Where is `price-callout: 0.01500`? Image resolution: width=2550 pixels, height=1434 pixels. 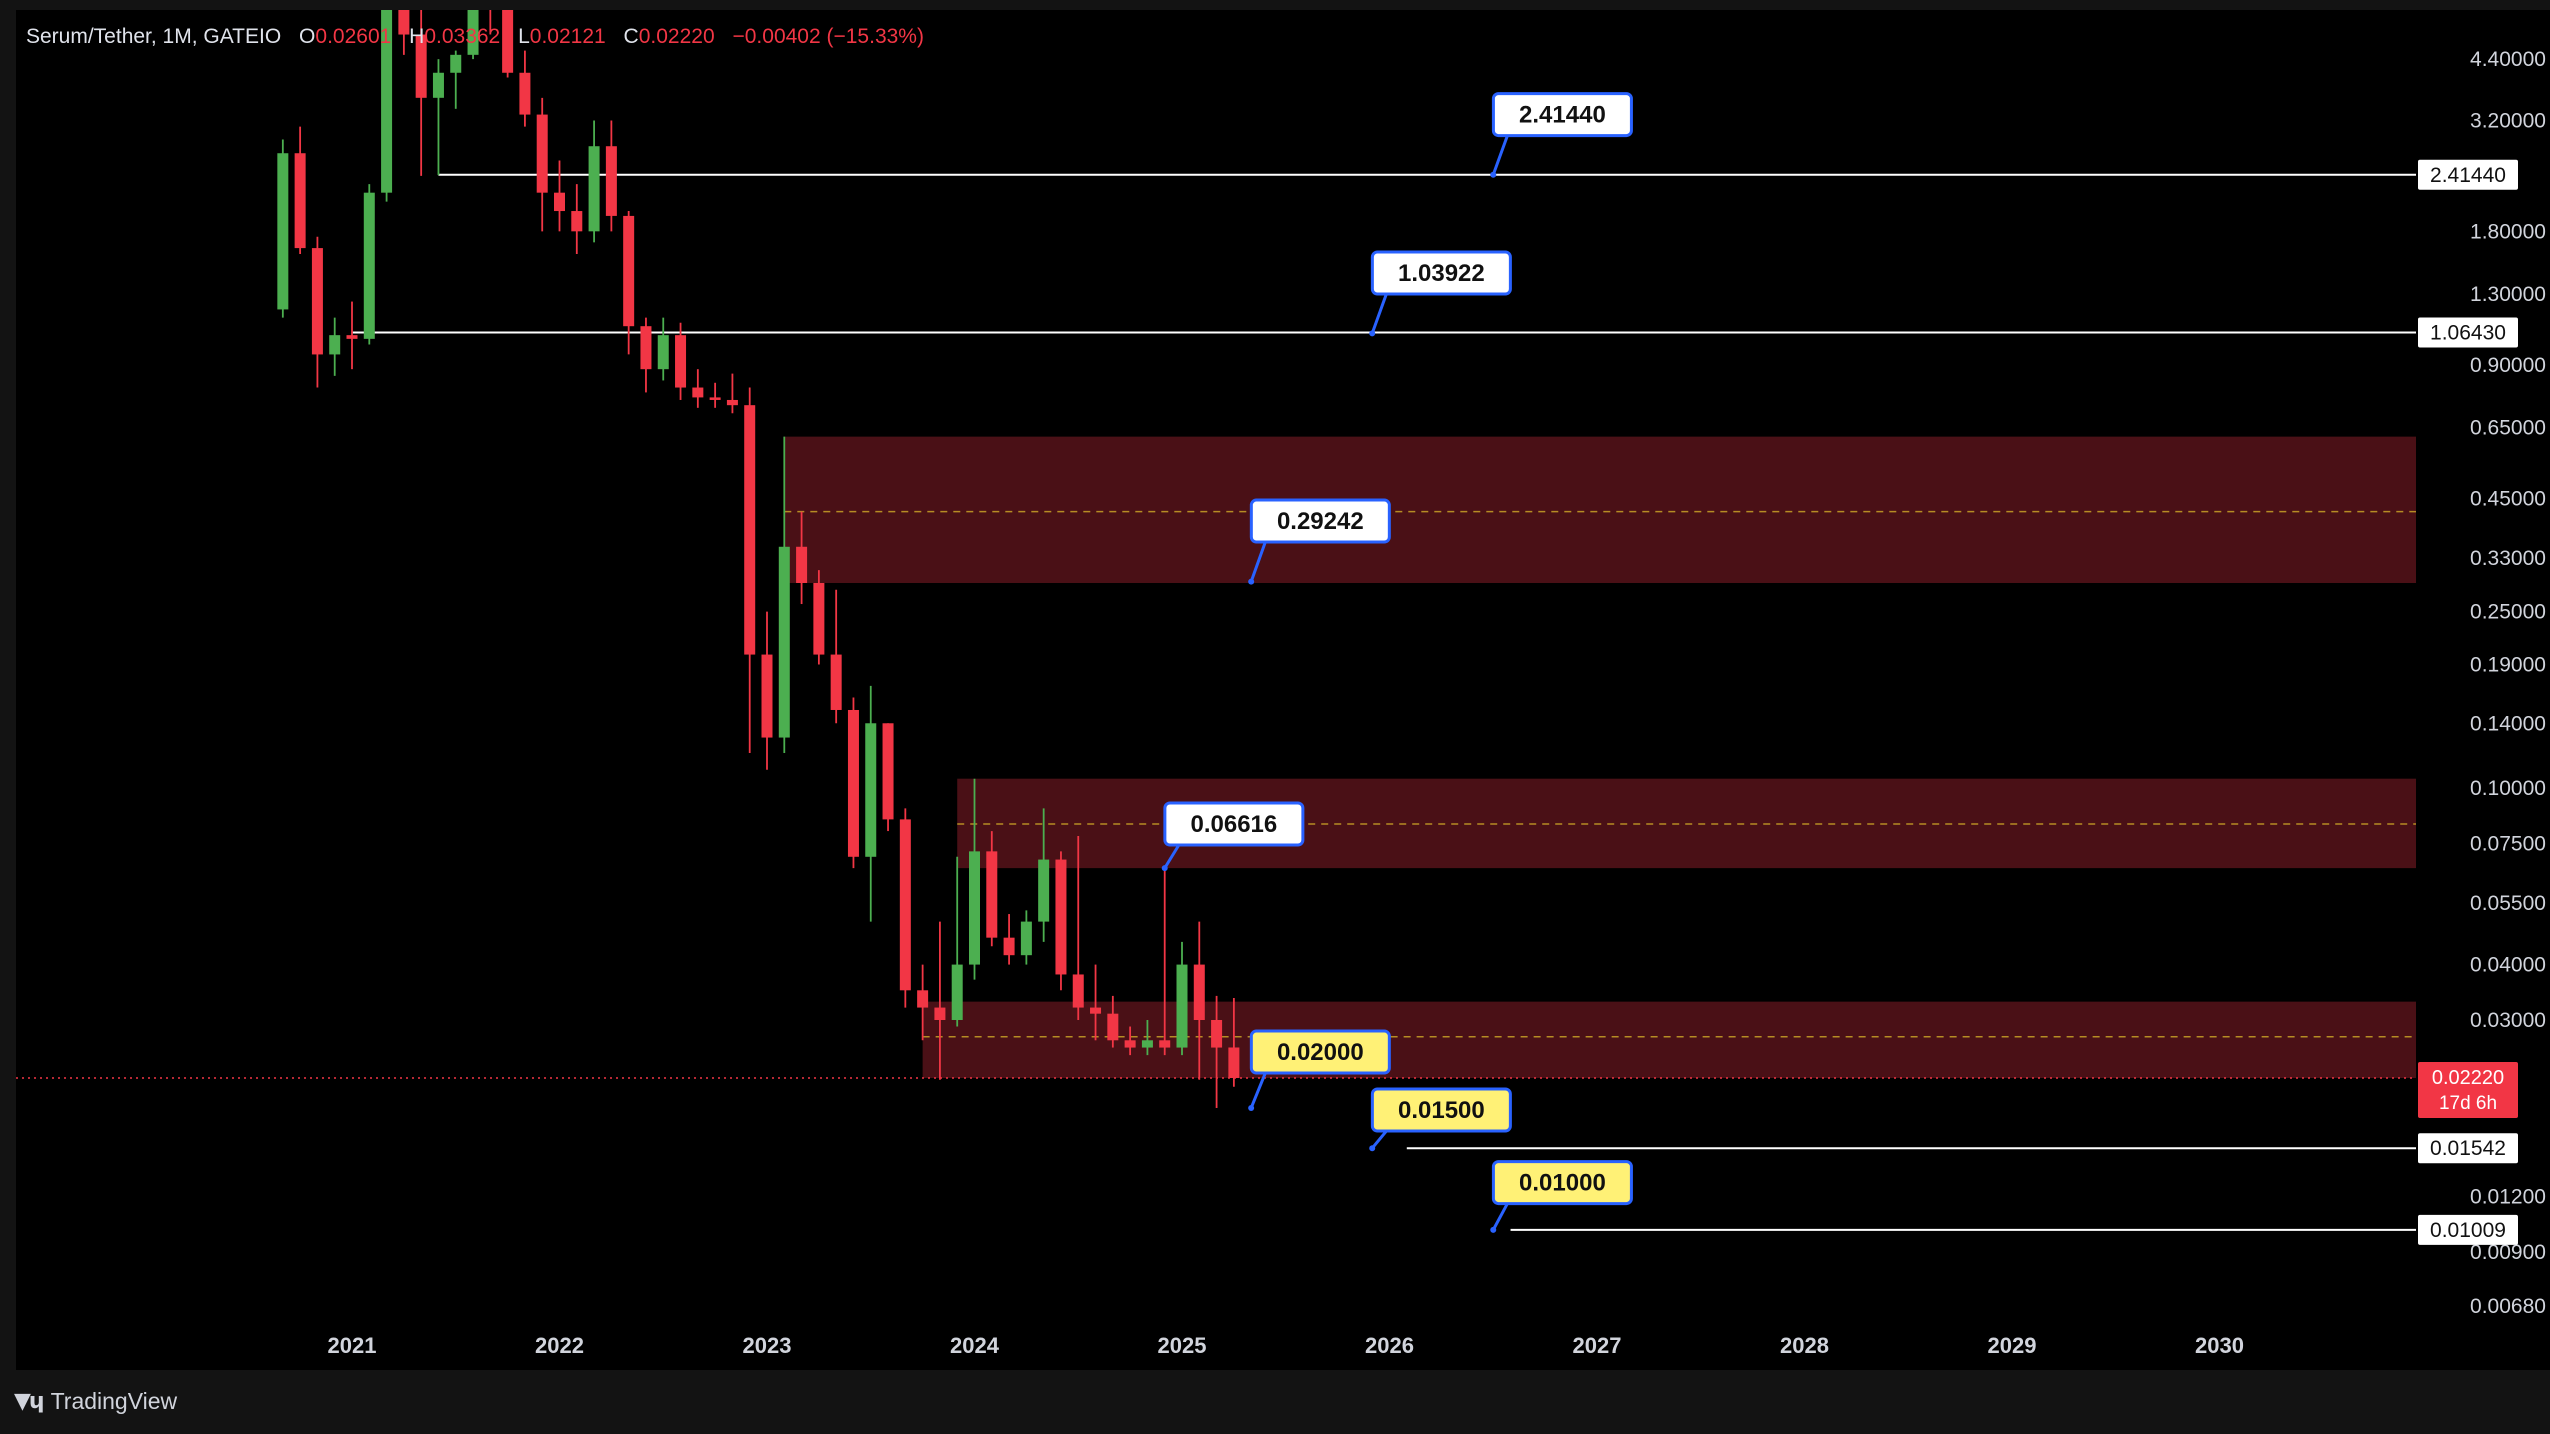
price-callout: 0.01500 is located at coordinates (1440, 1119).